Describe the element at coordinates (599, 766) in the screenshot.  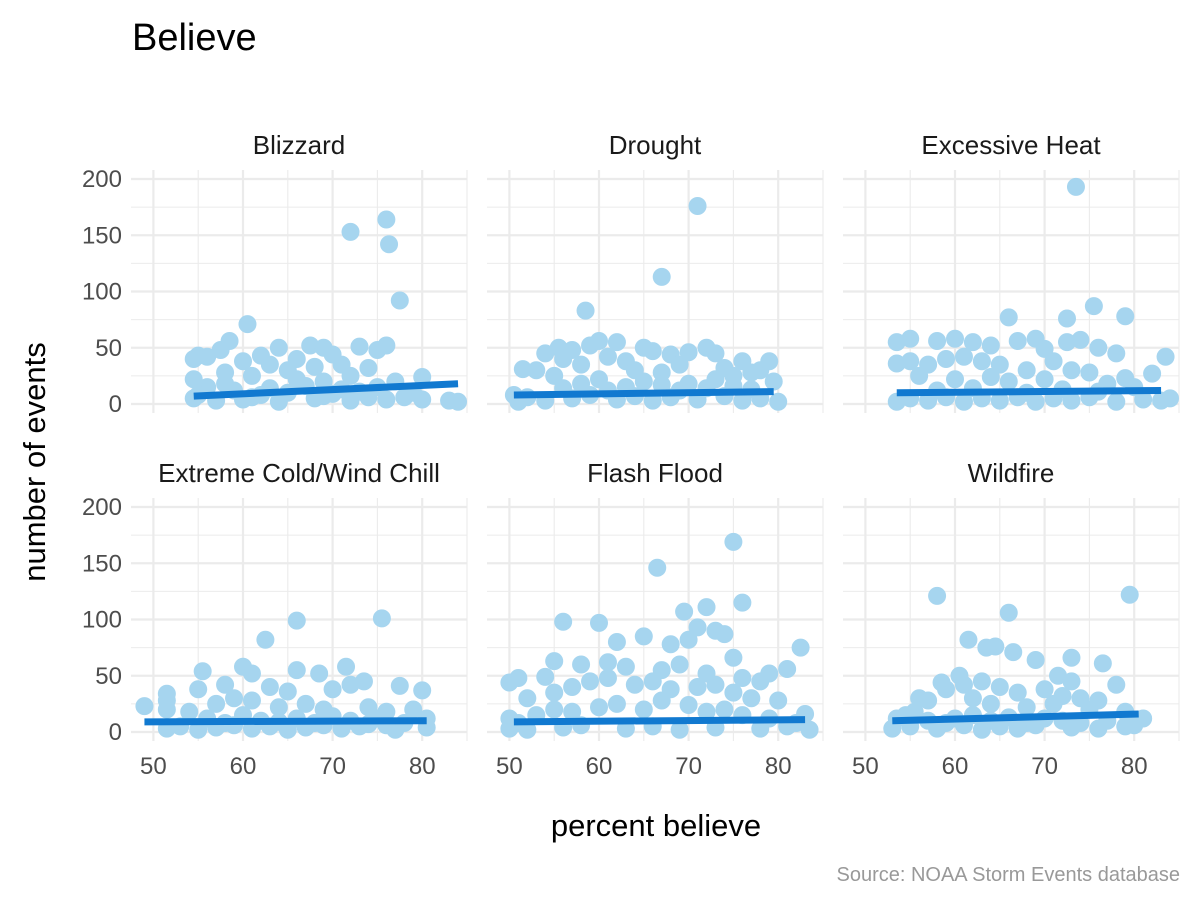
I see `x-tick-label: 60` at that location.